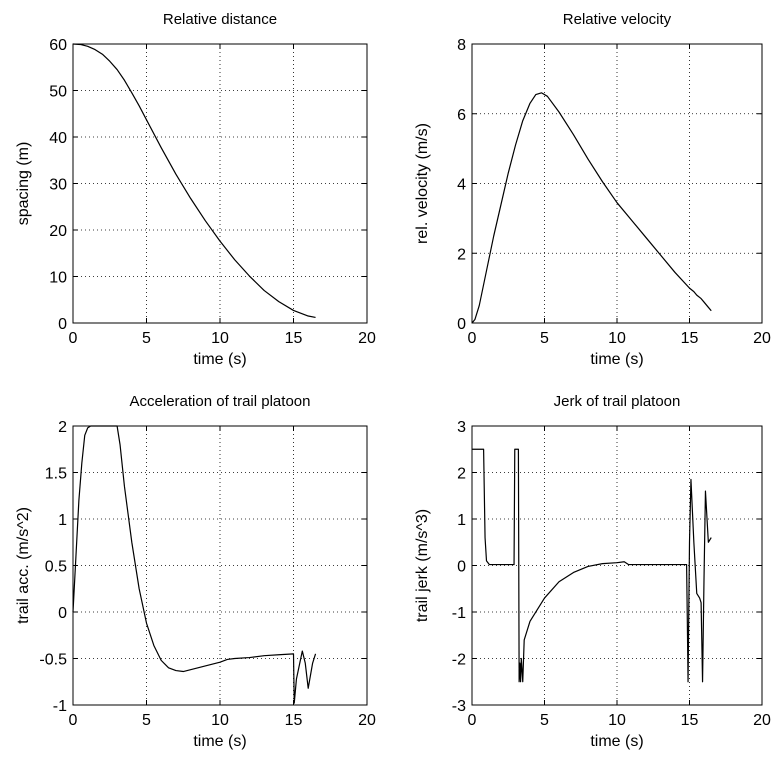 This screenshot has width=772, height=767. What do you see at coordinates (459, 706) in the screenshot?
I see `y-tick-label: -3` at bounding box center [459, 706].